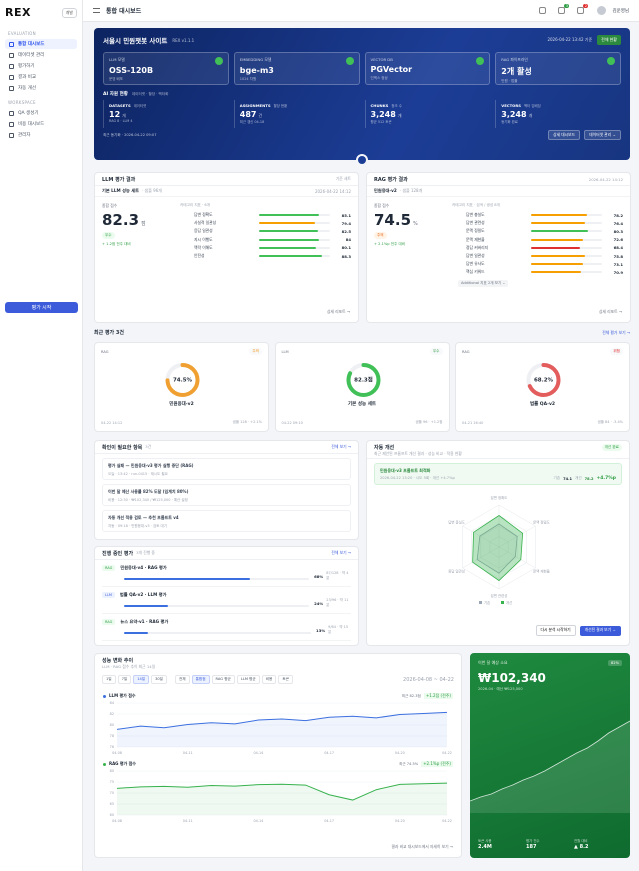 The width and height of the screenshot is (639, 871). Describe the element at coordinates (542, 351) in the screenshot. I see `rc-top: RAG 위험` at that location.